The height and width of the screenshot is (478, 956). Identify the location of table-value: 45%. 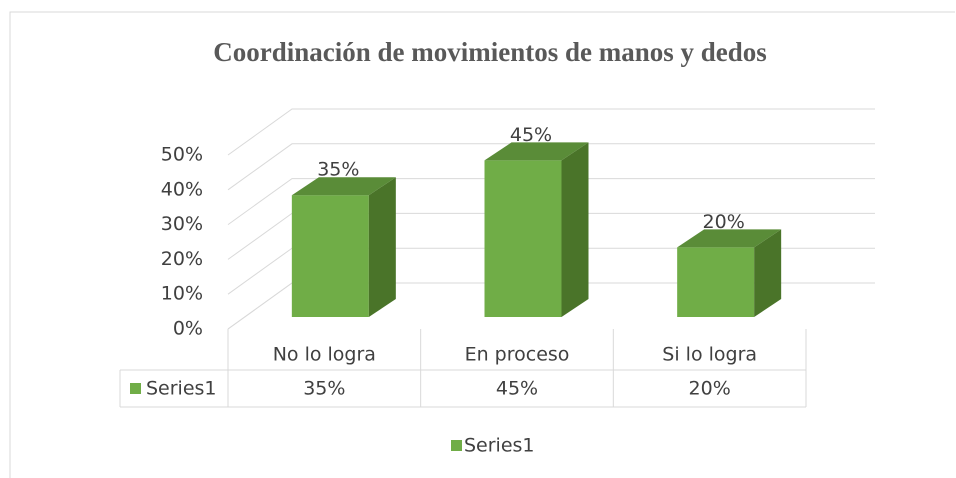
(517, 389).